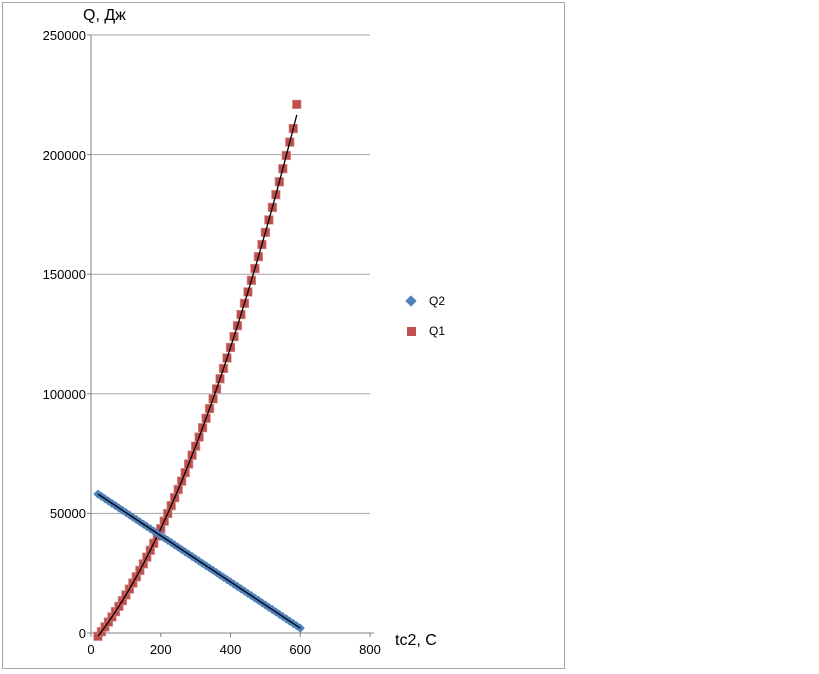  I want to click on y-tick-label: 100000, so click(64, 394).